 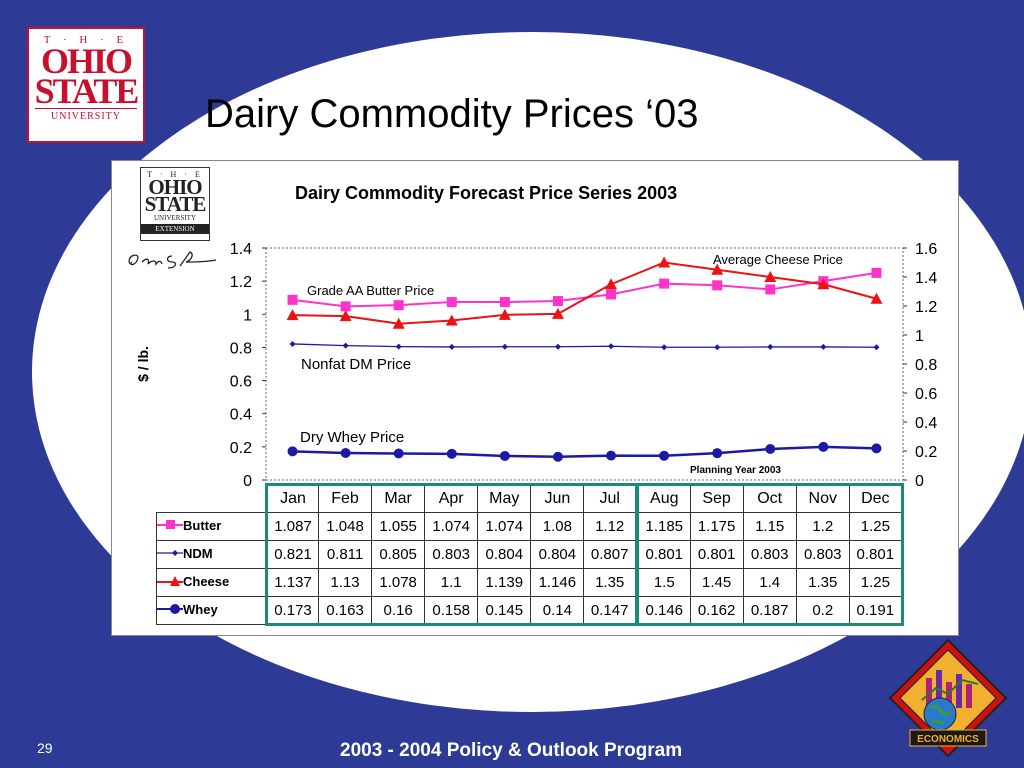 What do you see at coordinates (584, 289) in the screenshot?
I see `series-line-butter` at bounding box center [584, 289].